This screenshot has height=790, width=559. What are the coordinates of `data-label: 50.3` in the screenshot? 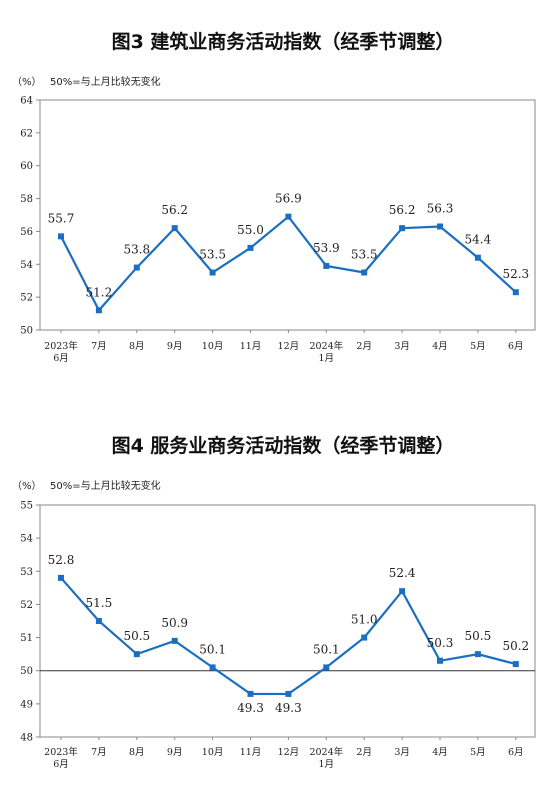 It's located at (440, 643).